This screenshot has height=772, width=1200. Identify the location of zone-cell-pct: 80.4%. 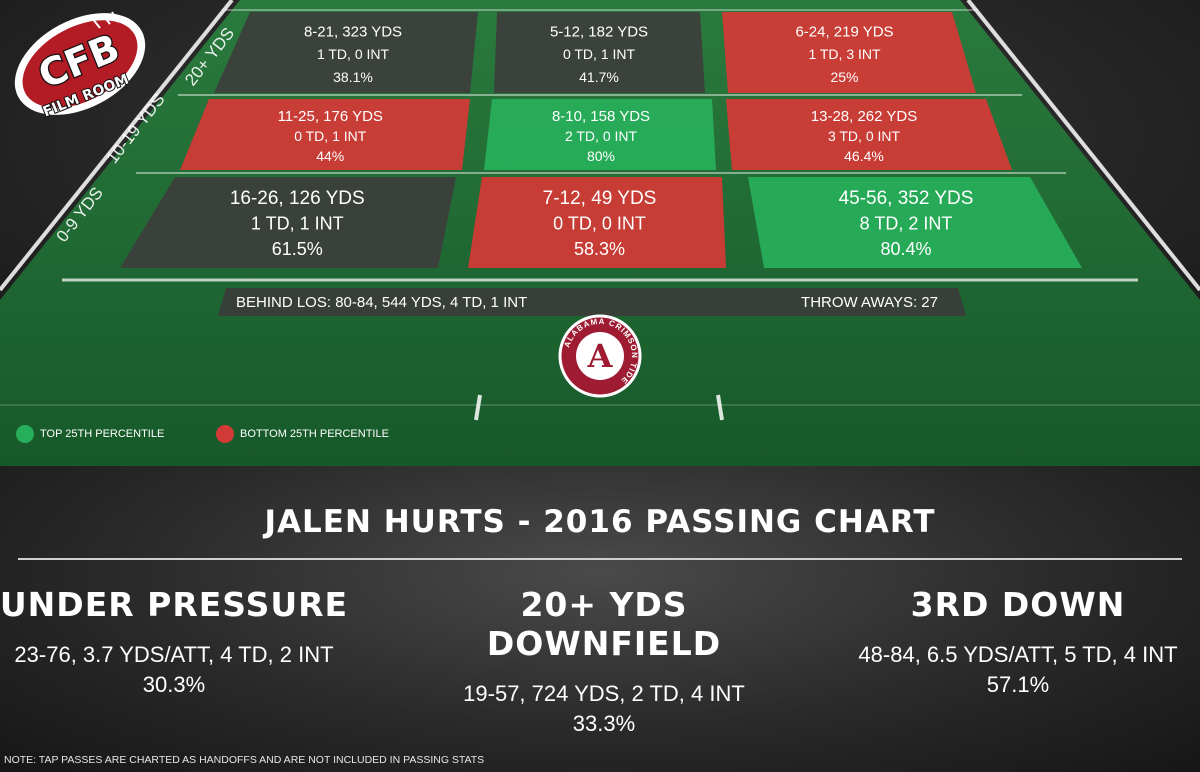
(905, 249).